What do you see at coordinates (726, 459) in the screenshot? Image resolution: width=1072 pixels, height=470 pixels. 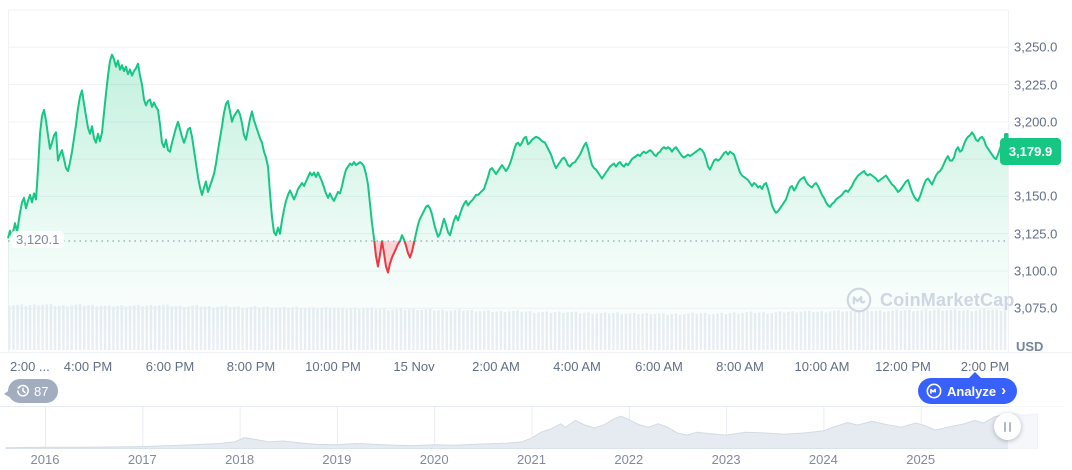 I see `year-tick-label: 2023` at bounding box center [726, 459].